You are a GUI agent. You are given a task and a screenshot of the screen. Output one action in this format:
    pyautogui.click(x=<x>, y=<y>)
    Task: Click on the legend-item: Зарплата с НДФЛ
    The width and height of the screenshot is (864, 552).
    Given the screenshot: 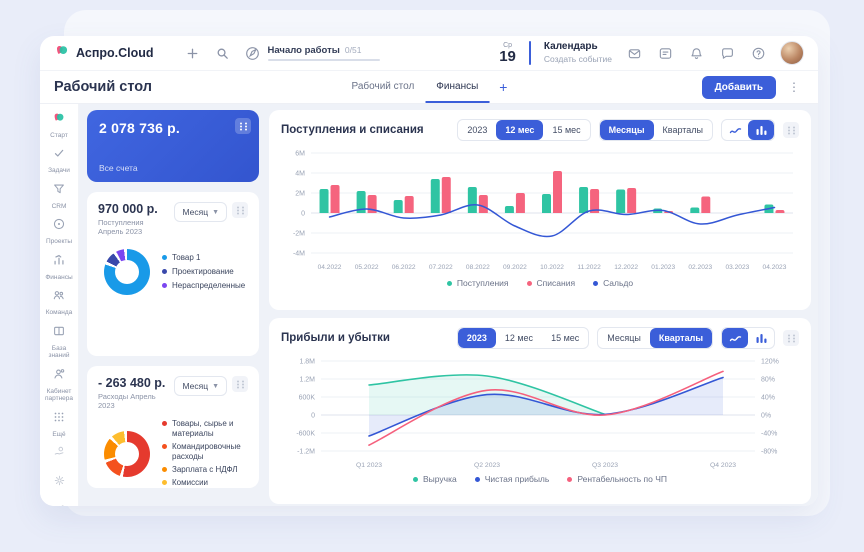 What is the action you would take?
    pyautogui.click(x=205, y=470)
    